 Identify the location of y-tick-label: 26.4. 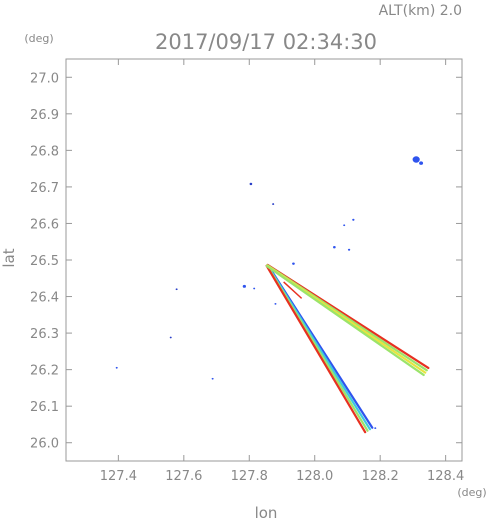
(44, 298).